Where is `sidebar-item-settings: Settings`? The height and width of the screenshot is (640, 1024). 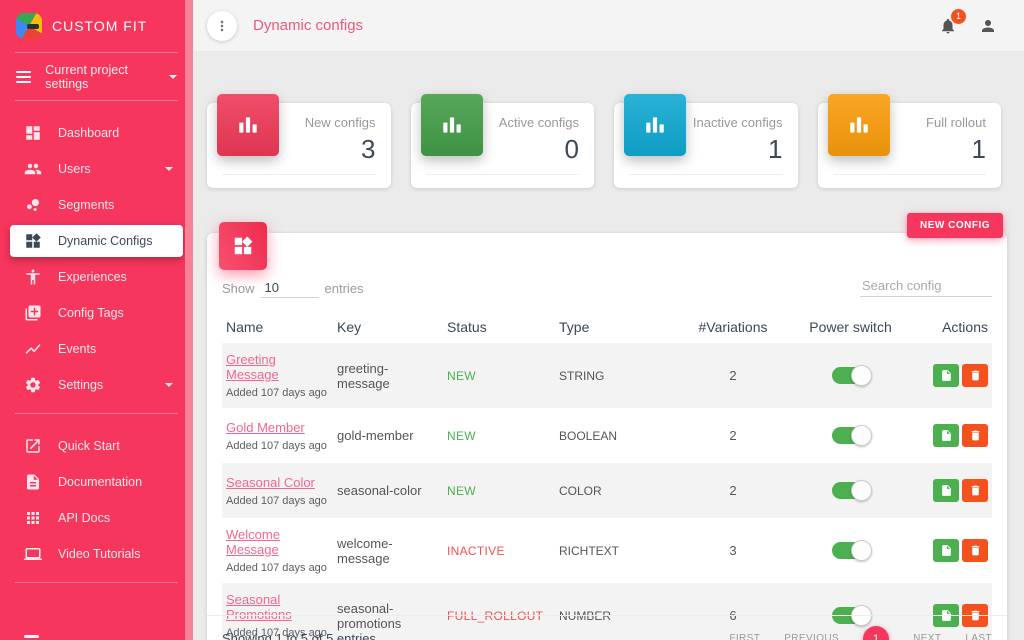 sidebar-item-settings: Settings is located at coordinates (96, 385).